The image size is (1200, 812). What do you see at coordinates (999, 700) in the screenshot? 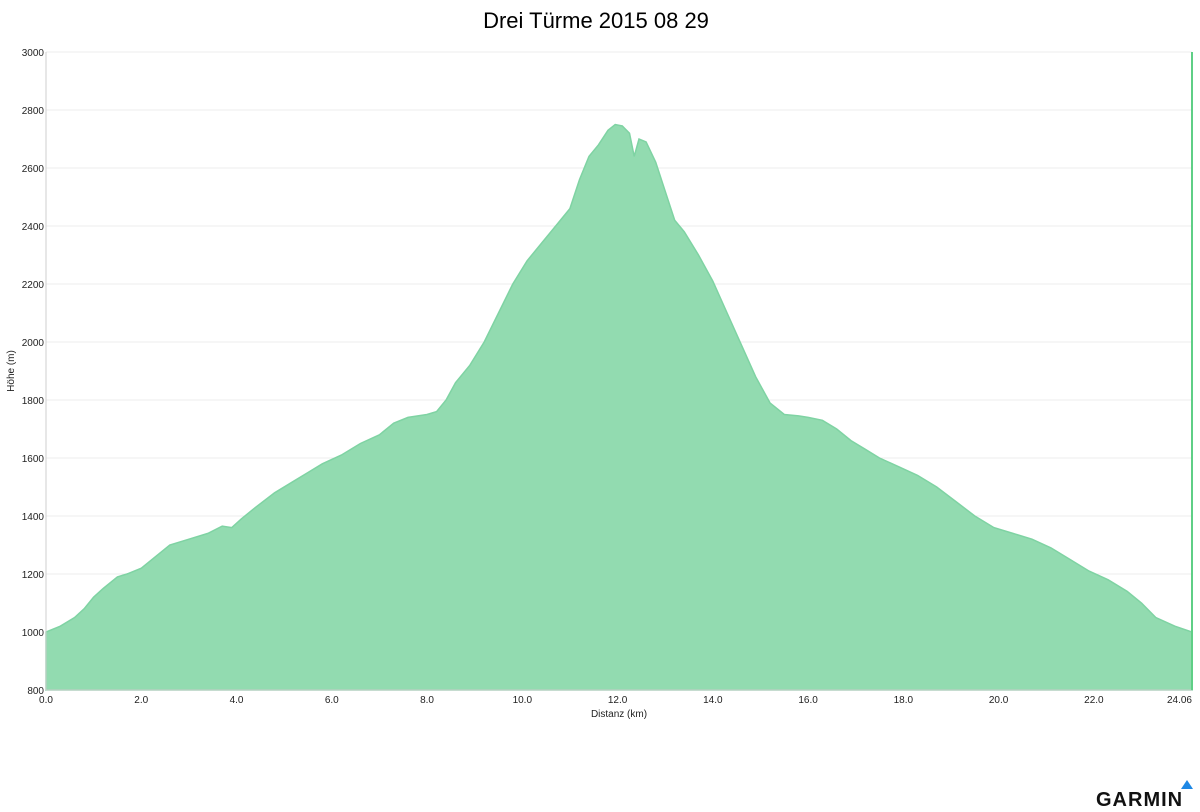
I see `x-tick-label: 20.0` at bounding box center [999, 700].